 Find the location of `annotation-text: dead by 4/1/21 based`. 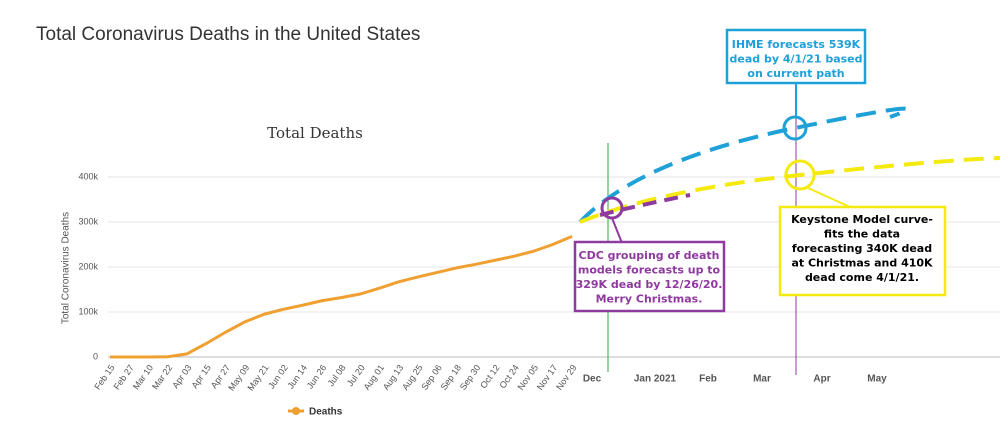

annotation-text: dead by 4/1/21 based is located at coordinates (796, 59).